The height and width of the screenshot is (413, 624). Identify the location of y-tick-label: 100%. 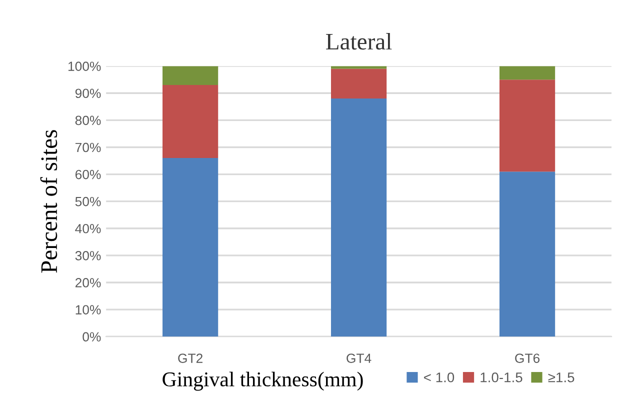
(84, 66).